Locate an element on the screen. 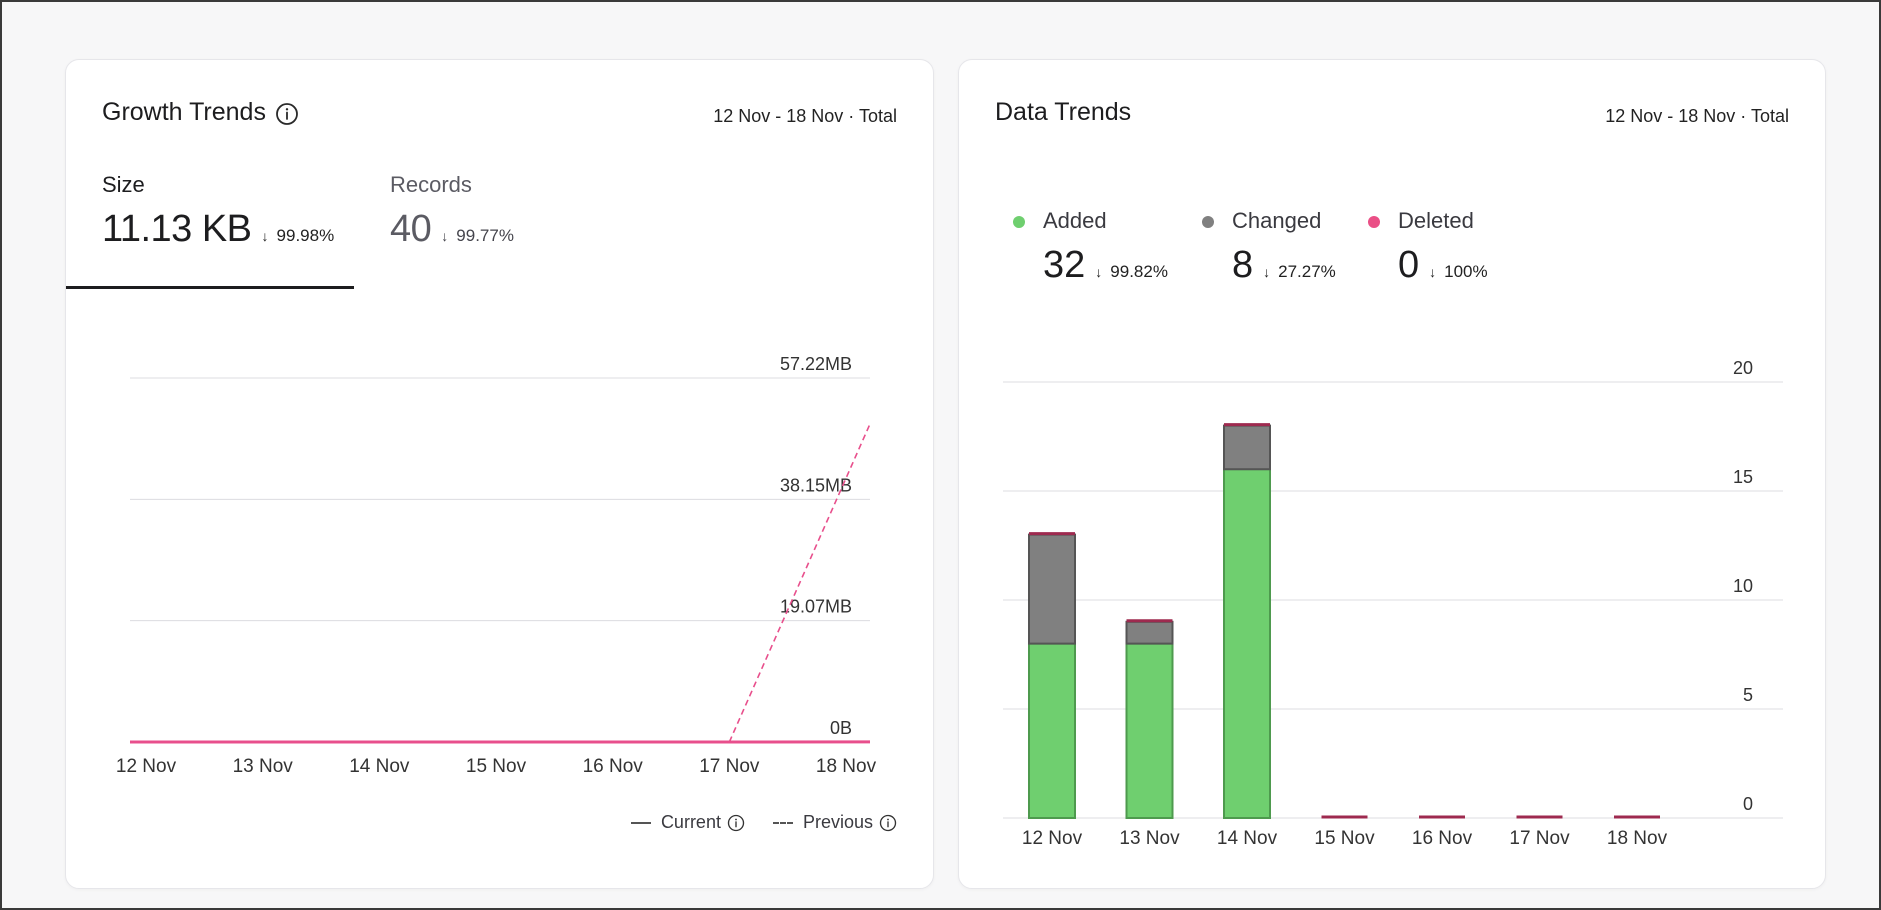 The image size is (1881, 910). series-line-previous is located at coordinates (799, 583).